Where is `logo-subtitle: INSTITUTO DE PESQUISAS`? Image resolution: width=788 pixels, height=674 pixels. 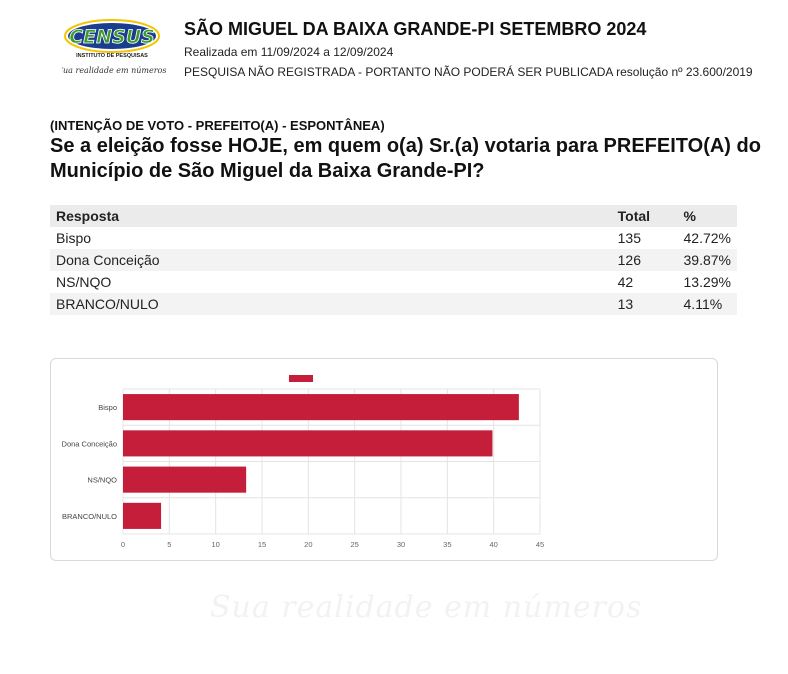 logo-subtitle: INSTITUTO DE PESQUISAS is located at coordinates (112, 56).